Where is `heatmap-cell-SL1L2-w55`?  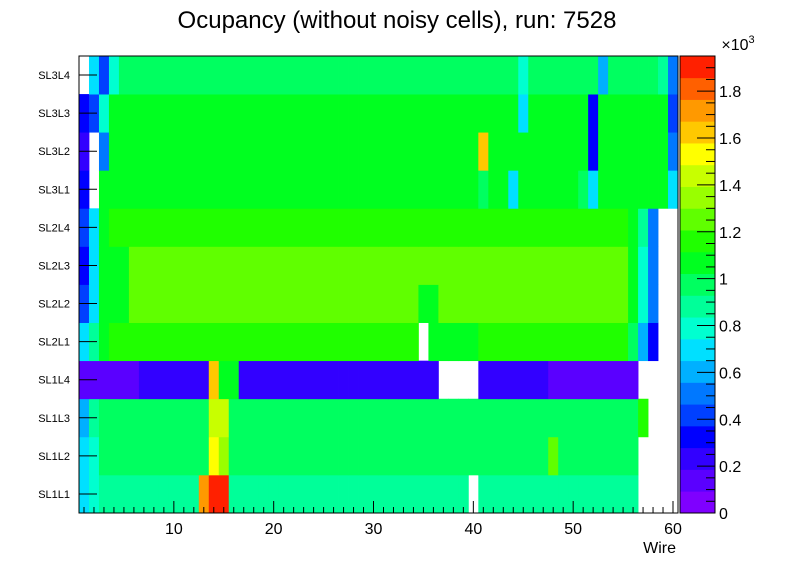
heatmap-cell-SL1L2-w55 is located at coordinates (623, 456).